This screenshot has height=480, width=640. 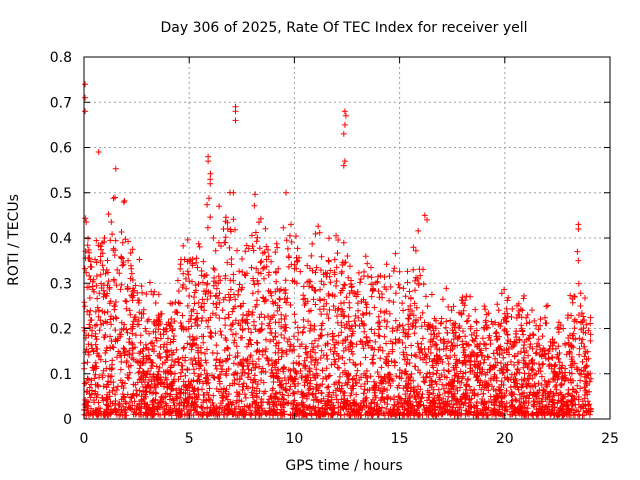 What do you see at coordinates (61, 284) in the screenshot?
I see `y-tick-label: 0.3` at bounding box center [61, 284].